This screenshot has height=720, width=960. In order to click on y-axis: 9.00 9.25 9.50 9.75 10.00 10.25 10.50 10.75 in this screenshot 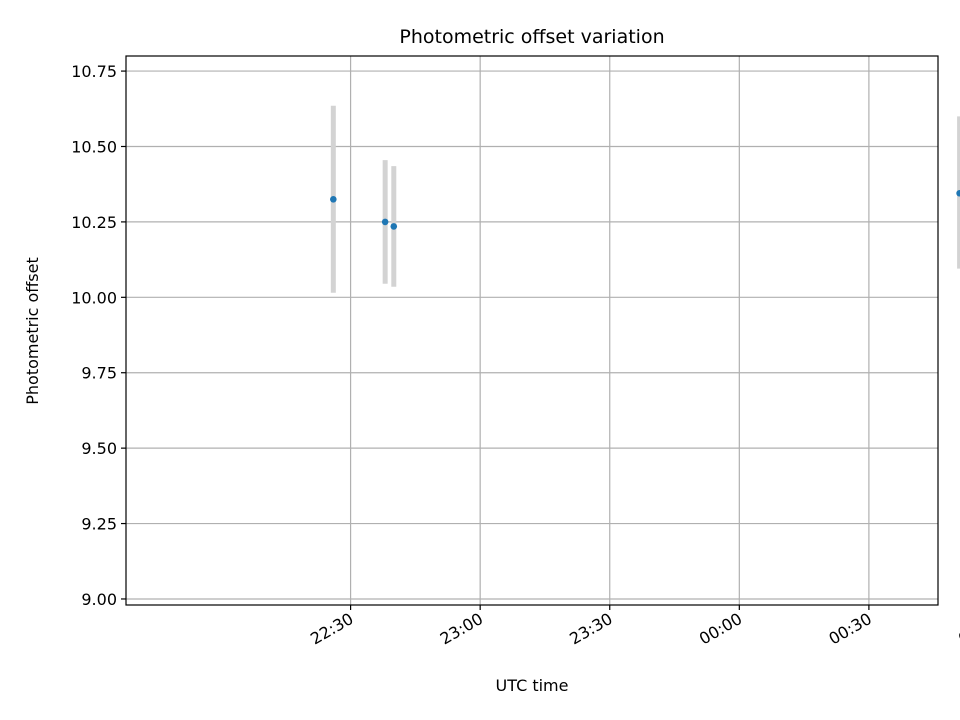, I will do `click(98, 335)`.